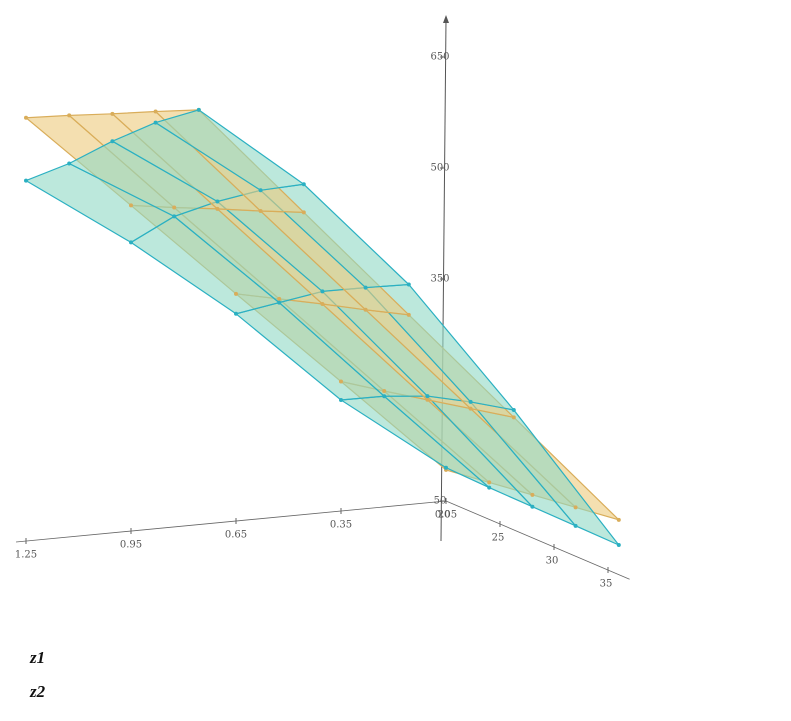 This screenshot has height=721, width=791. What do you see at coordinates (552, 561) in the screenshot?
I see `y-tick-label: 30` at bounding box center [552, 561].